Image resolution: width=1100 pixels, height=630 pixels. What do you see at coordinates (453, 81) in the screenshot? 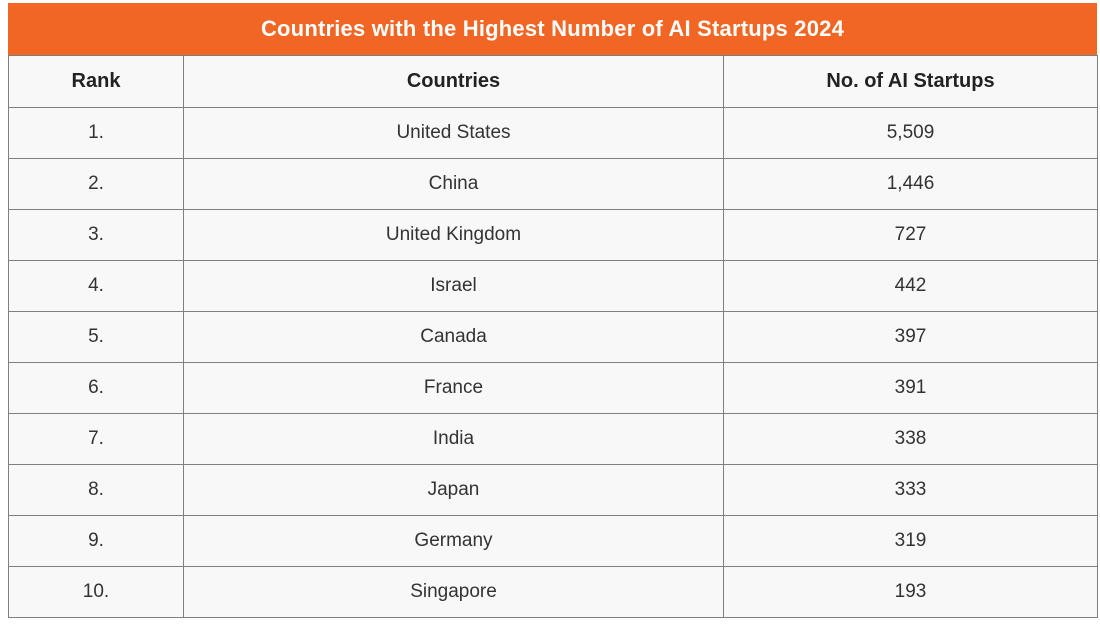
I see `header-countries: Countries` at bounding box center [453, 81].